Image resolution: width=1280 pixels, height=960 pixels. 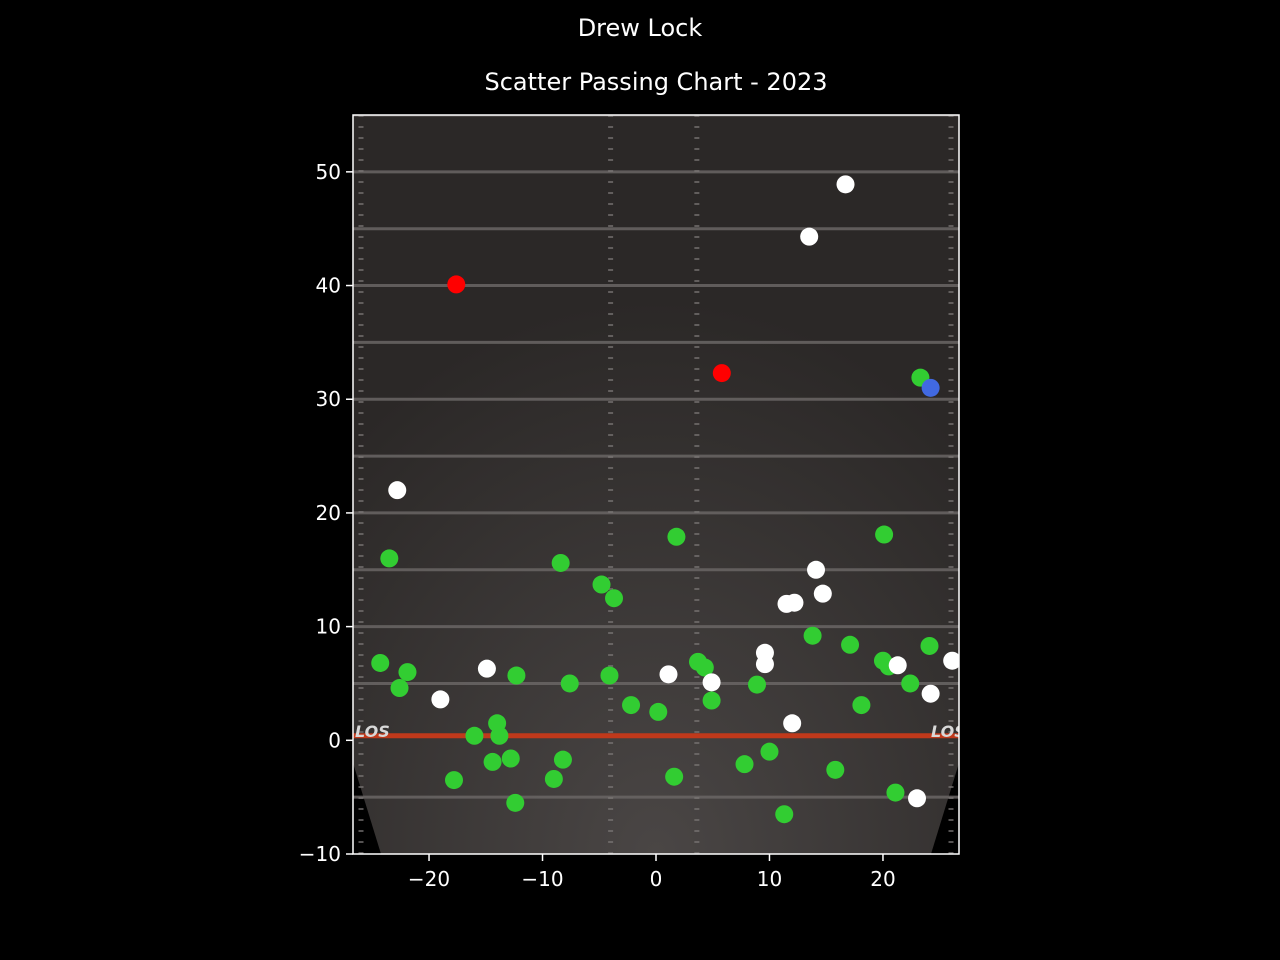 What do you see at coordinates (328, 513) in the screenshot?
I see `y-tick-label: 20` at bounding box center [328, 513].